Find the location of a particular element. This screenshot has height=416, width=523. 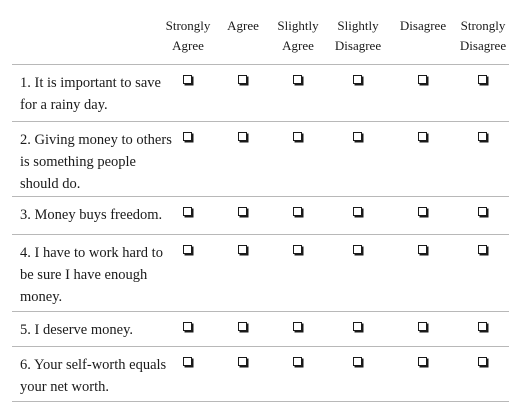

column-header-slightly-disagree: Slightly Disagree is located at coordinates (358, 35).